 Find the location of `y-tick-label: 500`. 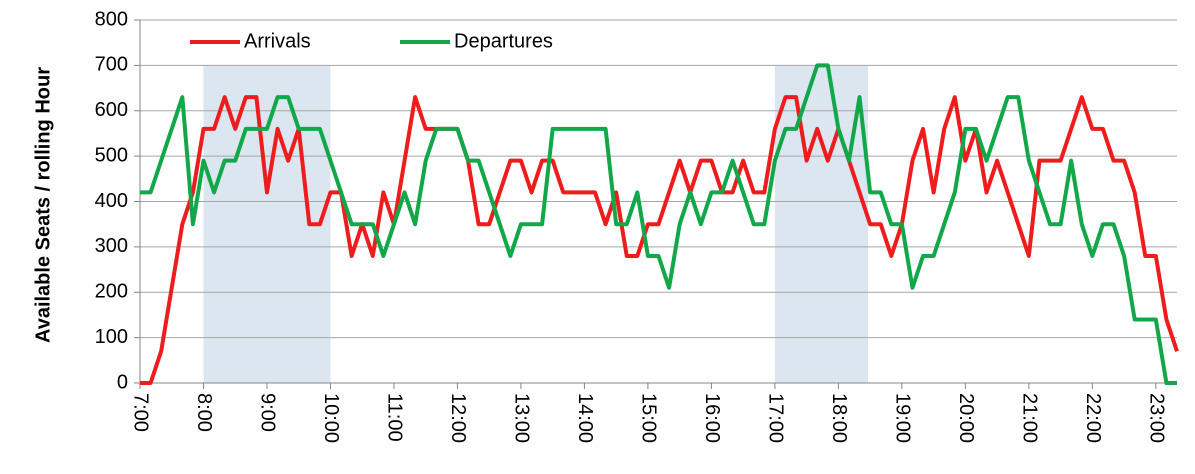

y-tick-label: 500 is located at coordinates (111, 155).